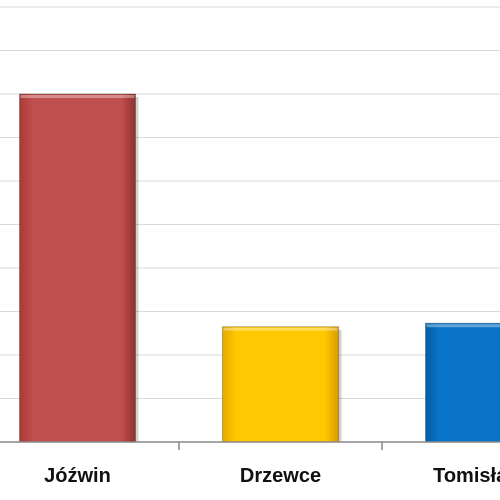 The width and height of the screenshot is (500, 500). I want to click on x-tick-label: Drzewce, so click(280, 476).